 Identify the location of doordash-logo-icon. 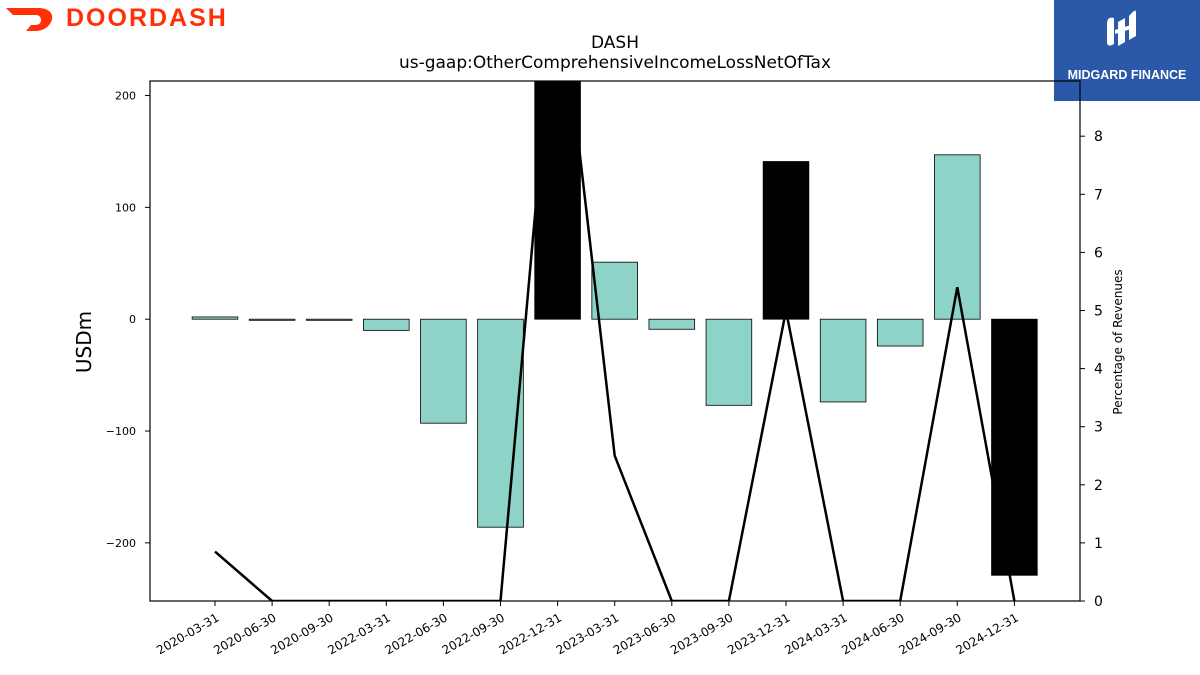
(29, 19).